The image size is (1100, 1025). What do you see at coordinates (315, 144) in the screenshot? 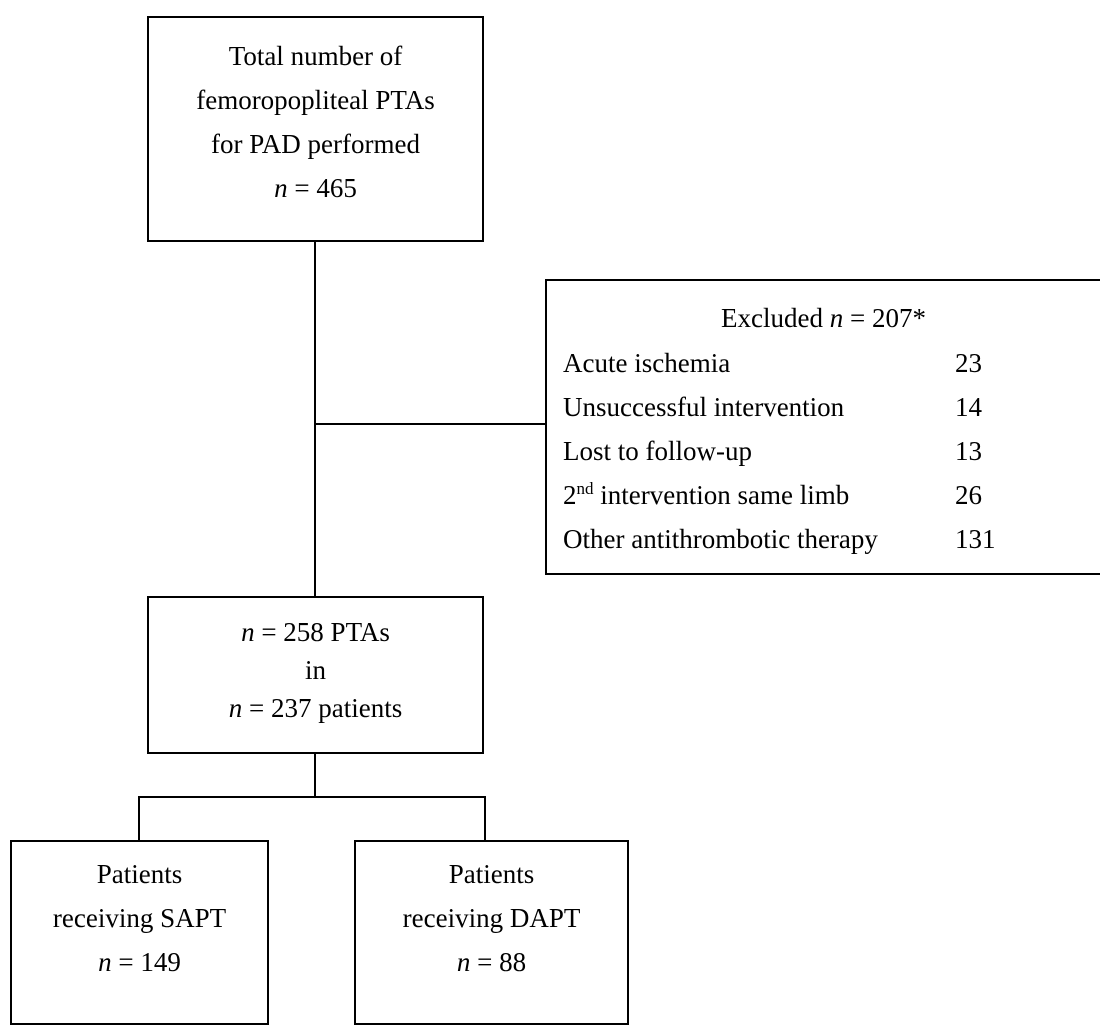
I see `total-ptas-line3: for PAD performed` at bounding box center [315, 144].